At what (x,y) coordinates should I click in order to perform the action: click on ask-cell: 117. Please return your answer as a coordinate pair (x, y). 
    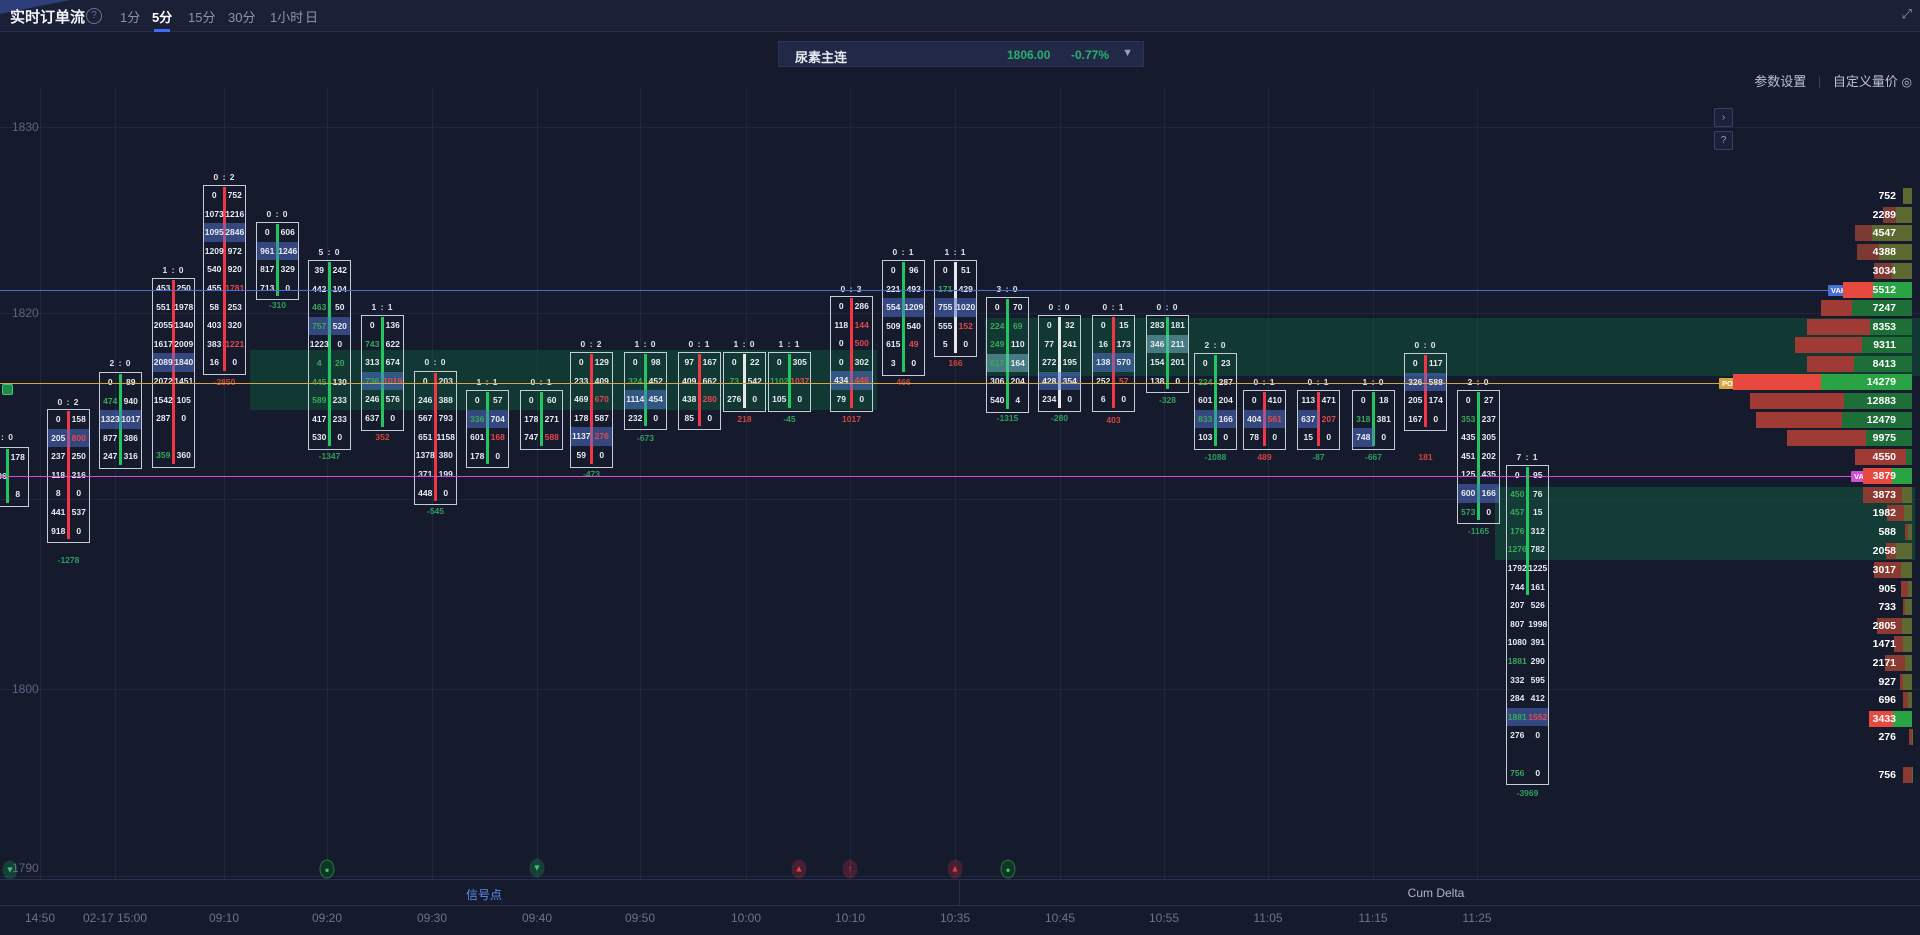
    Looking at the image, I should click on (1435, 363).